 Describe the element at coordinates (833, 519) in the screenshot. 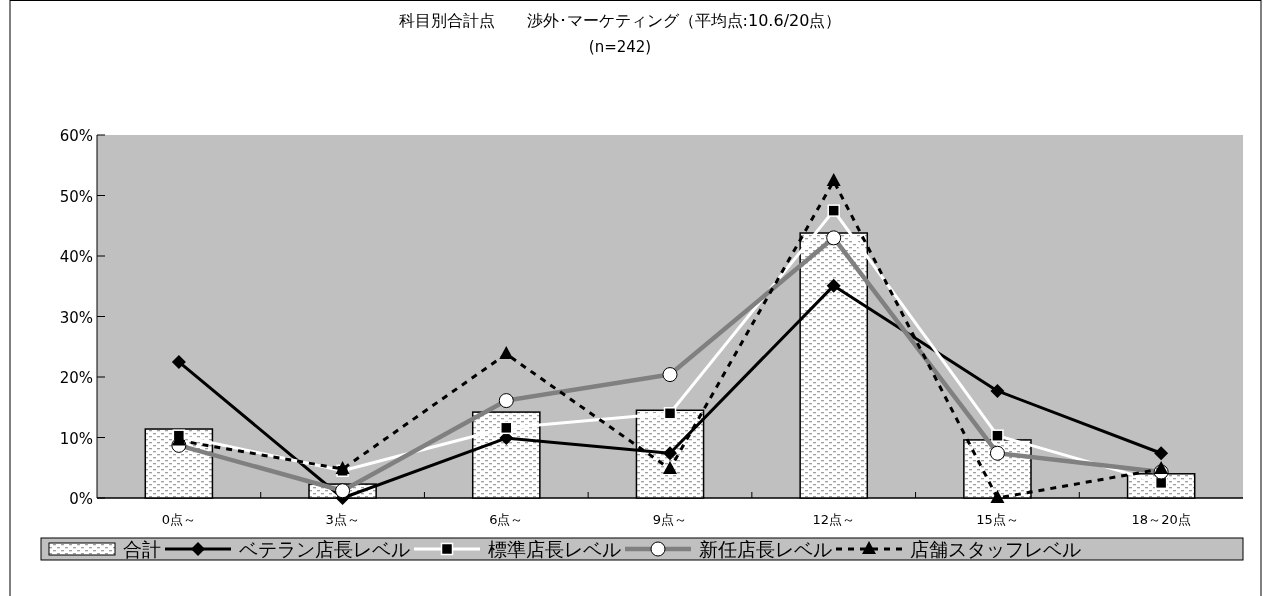

I see `x-tick-label: 12点～` at that location.